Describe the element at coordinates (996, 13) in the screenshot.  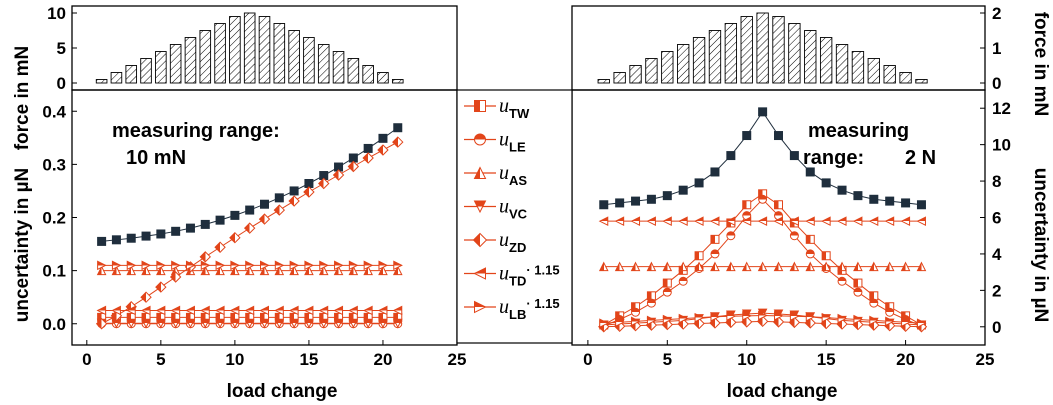
I see `right-top-ytick-label: 2` at that location.